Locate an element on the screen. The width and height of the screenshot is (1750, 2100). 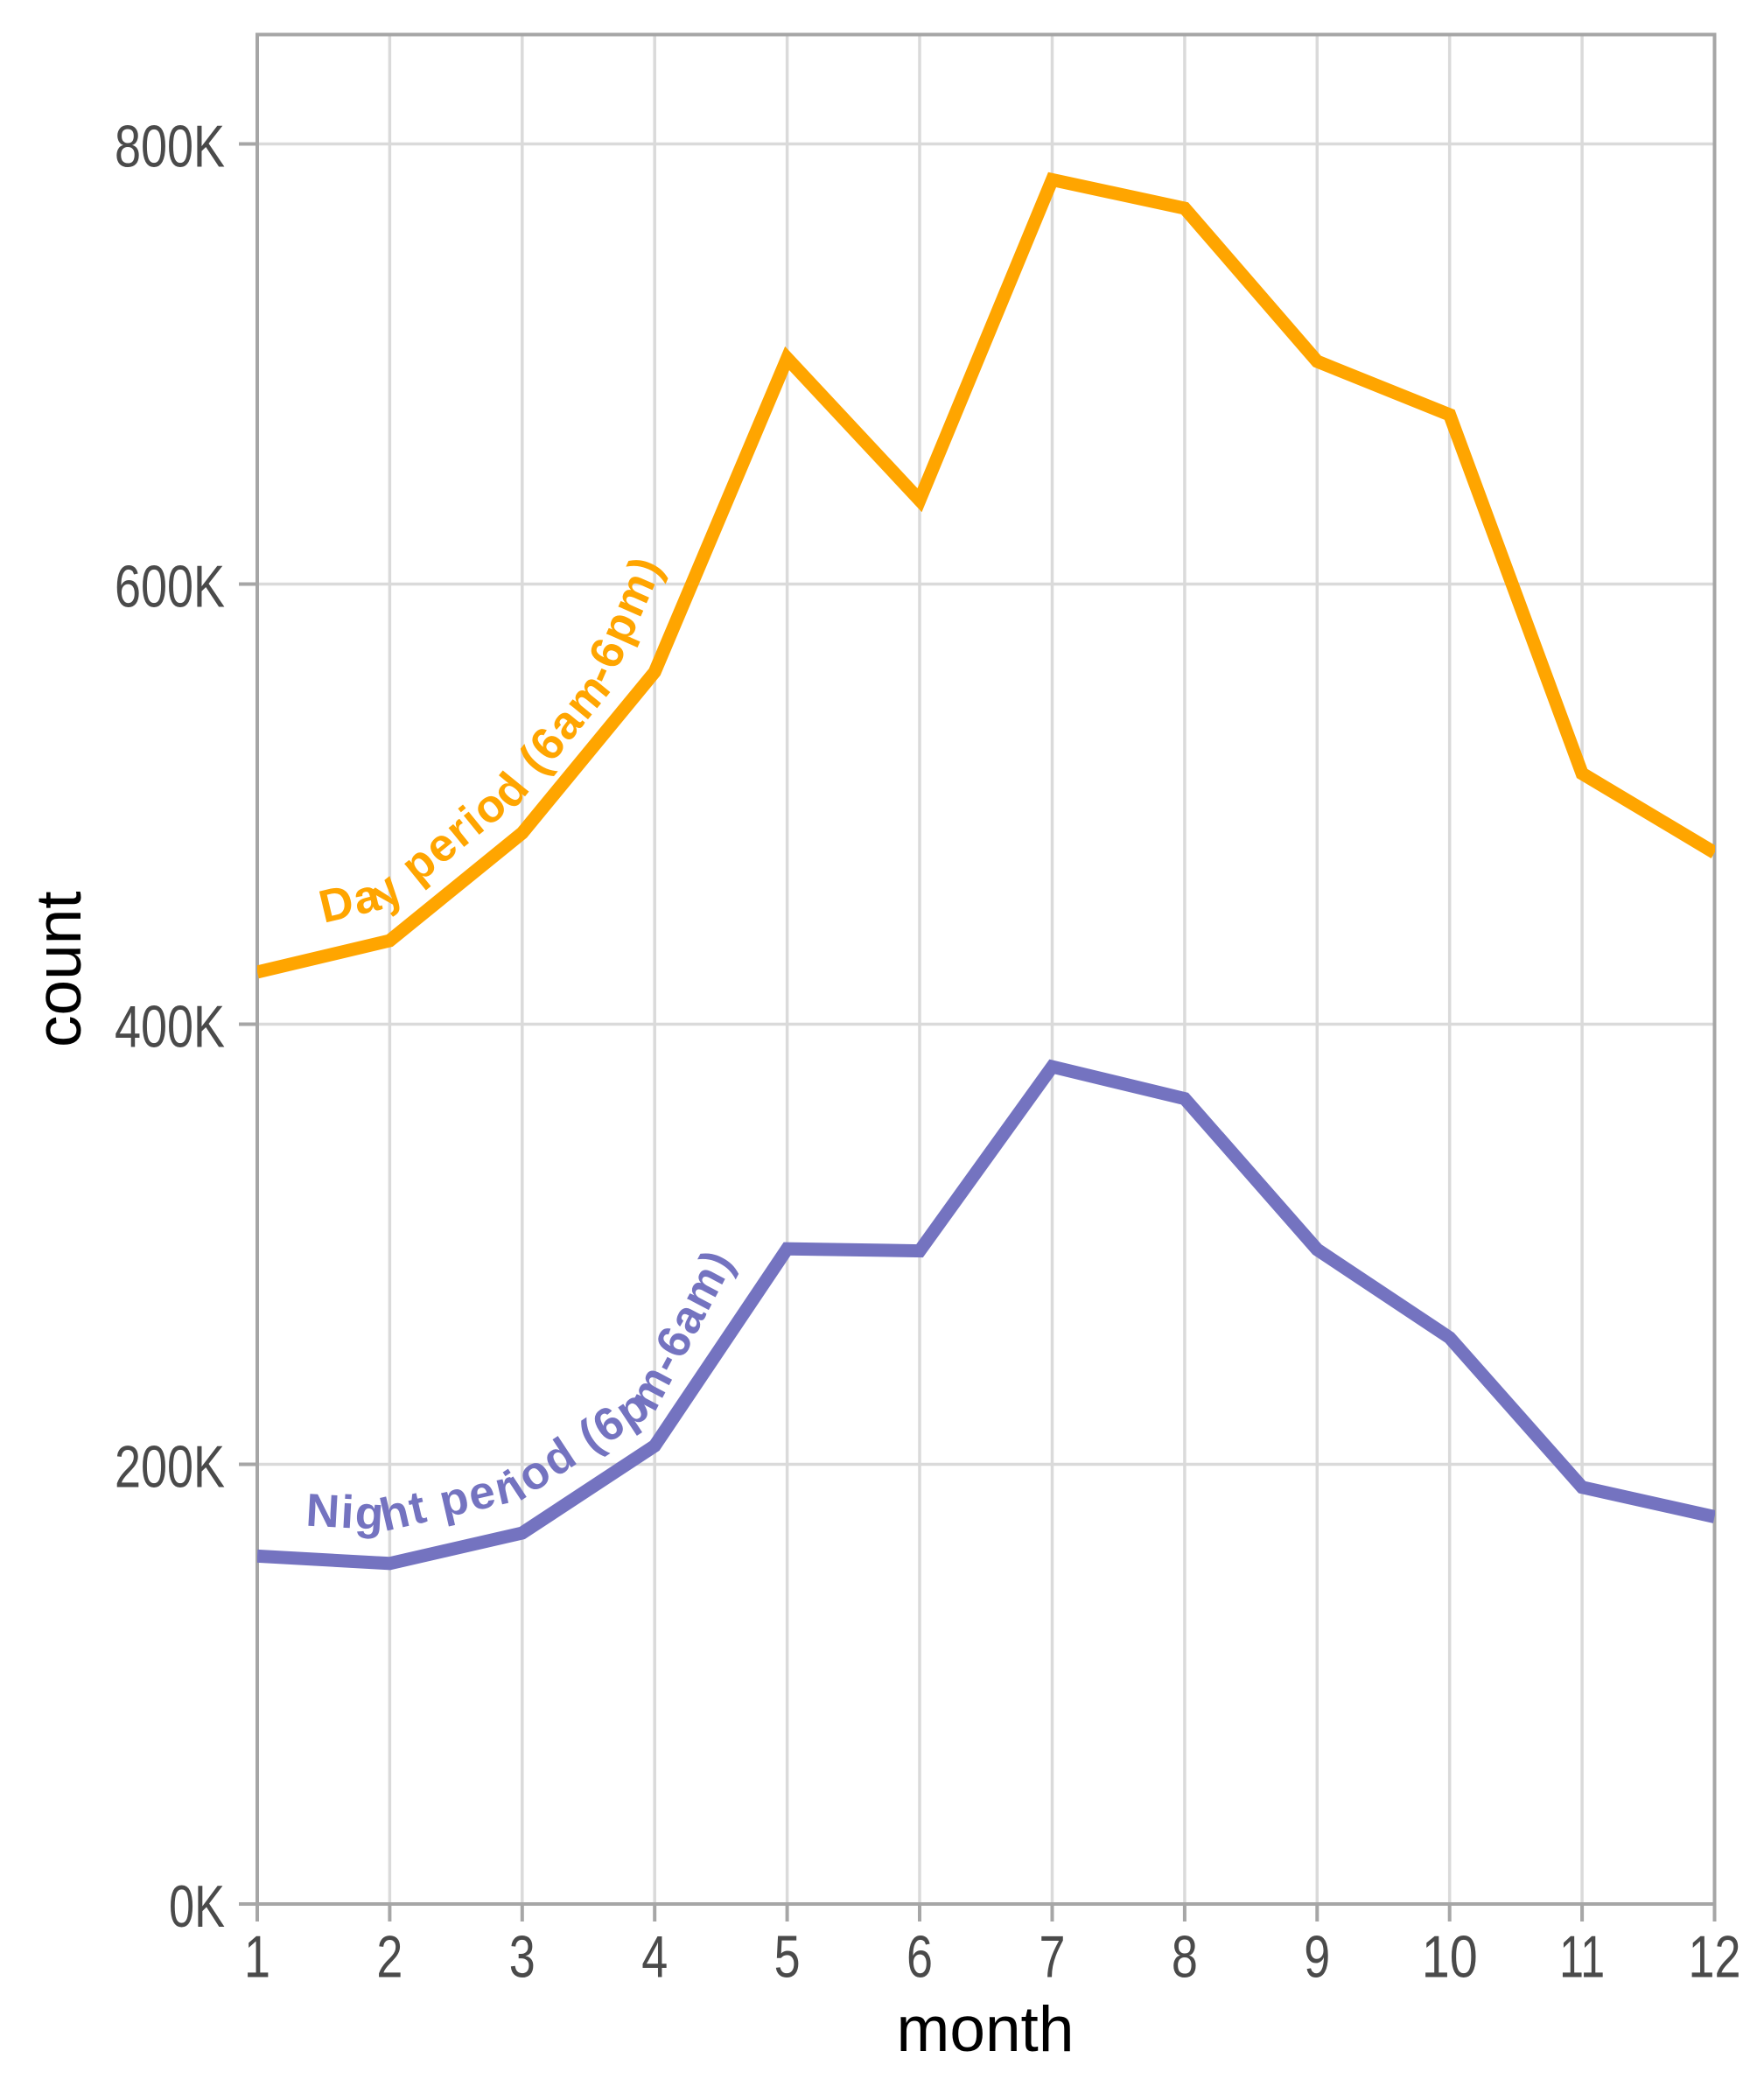
svg-text: 10 is located at coordinates (1450, 1957).